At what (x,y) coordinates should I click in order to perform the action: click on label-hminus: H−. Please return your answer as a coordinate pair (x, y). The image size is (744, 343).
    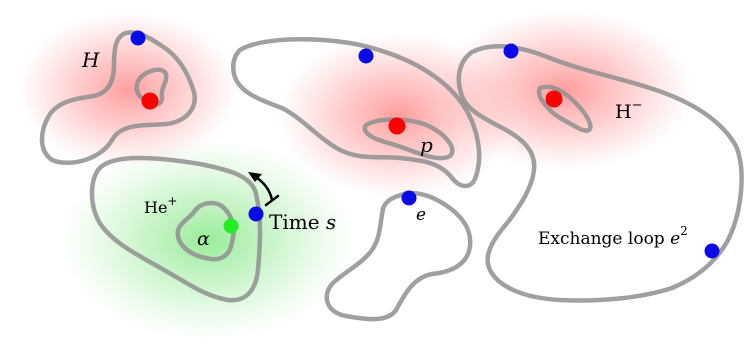
    Looking at the image, I should click on (628, 110).